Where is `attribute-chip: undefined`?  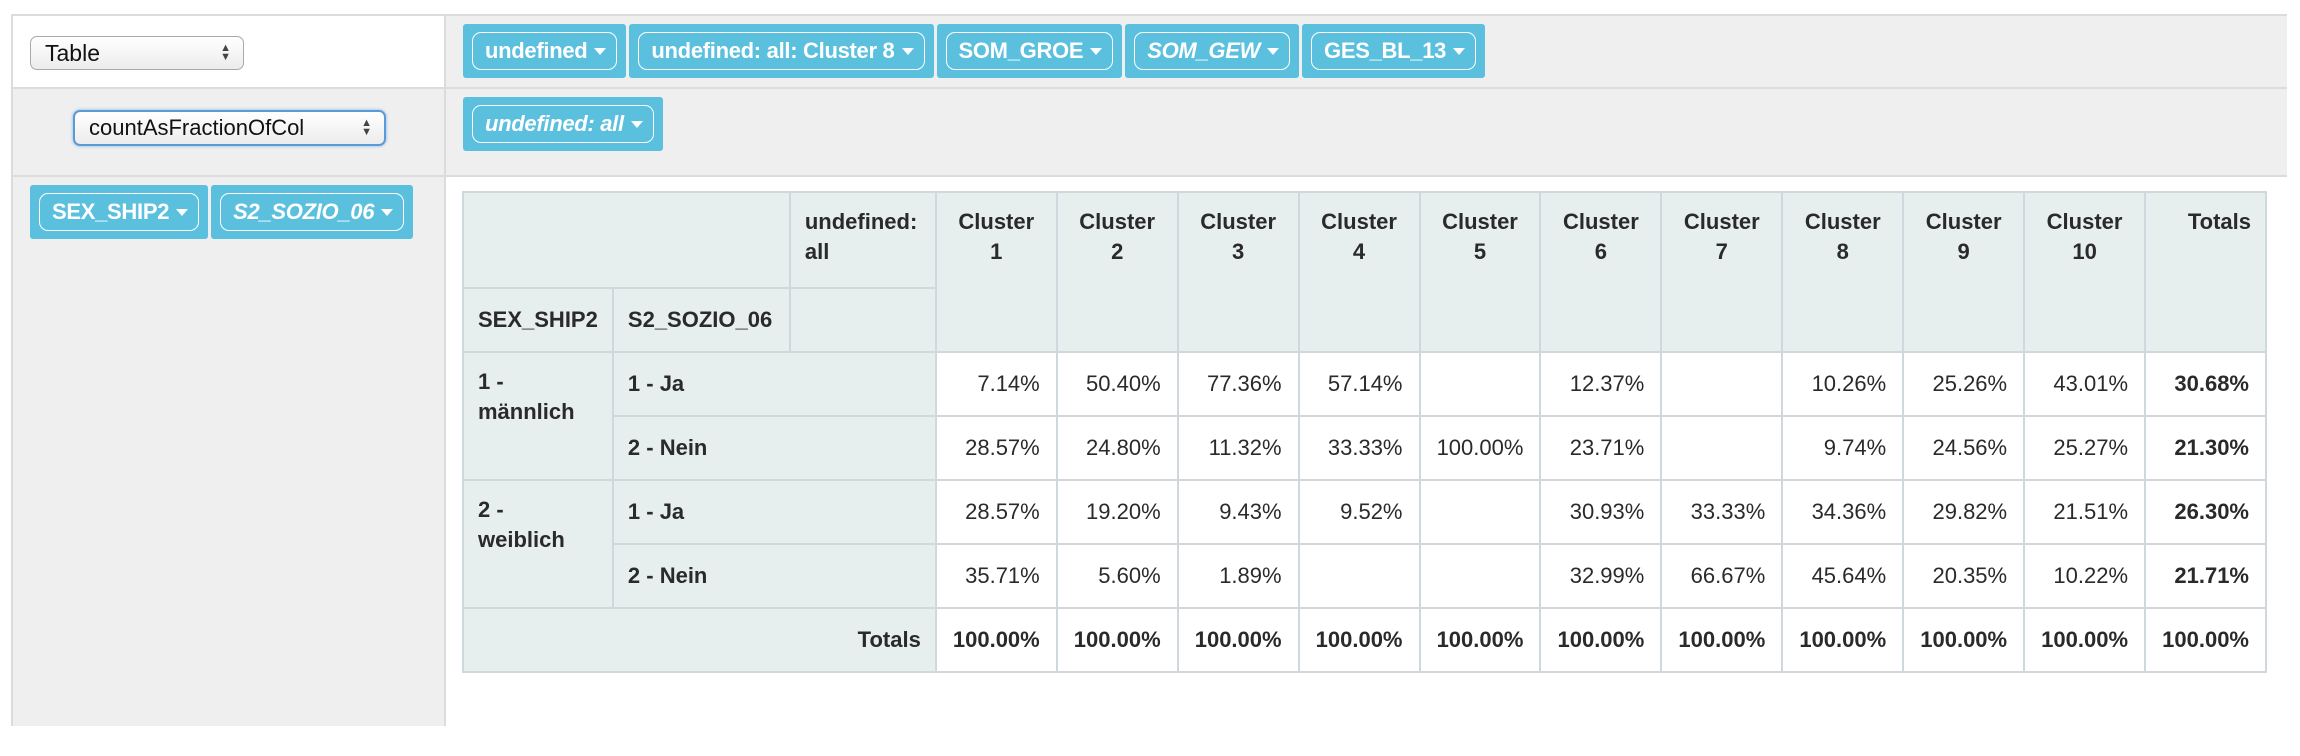 attribute-chip: undefined is located at coordinates (545, 51).